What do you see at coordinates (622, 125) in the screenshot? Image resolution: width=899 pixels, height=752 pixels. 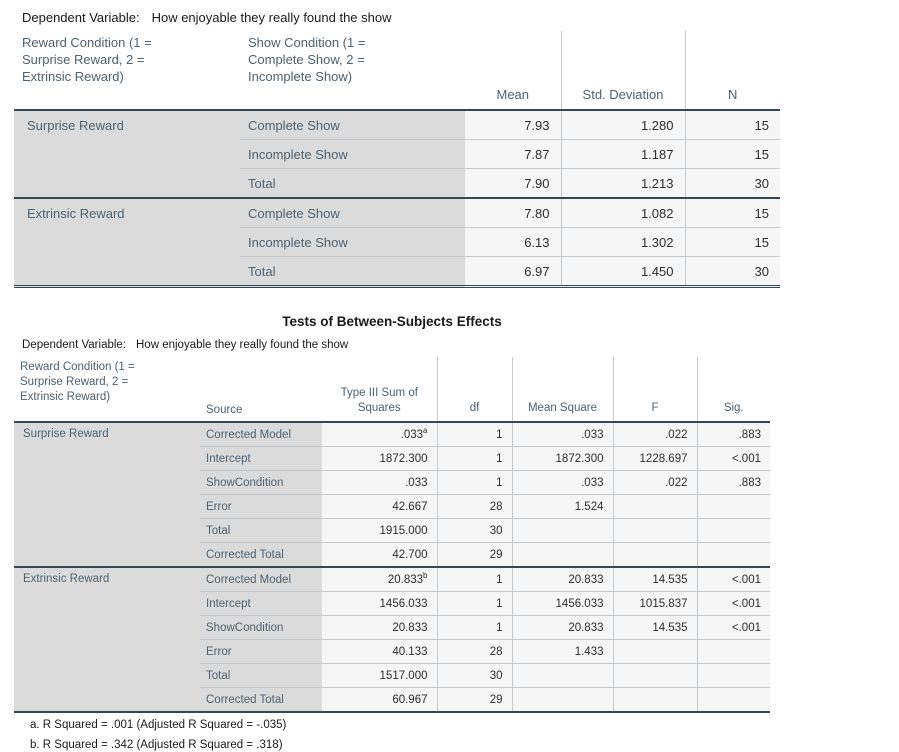 I see `std-cell: 1.280` at bounding box center [622, 125].